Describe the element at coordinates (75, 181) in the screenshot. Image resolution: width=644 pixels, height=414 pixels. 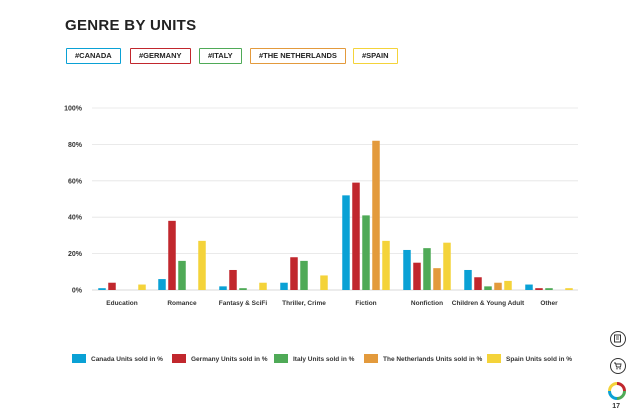
I see `y-tick-label: 60%` at that location.